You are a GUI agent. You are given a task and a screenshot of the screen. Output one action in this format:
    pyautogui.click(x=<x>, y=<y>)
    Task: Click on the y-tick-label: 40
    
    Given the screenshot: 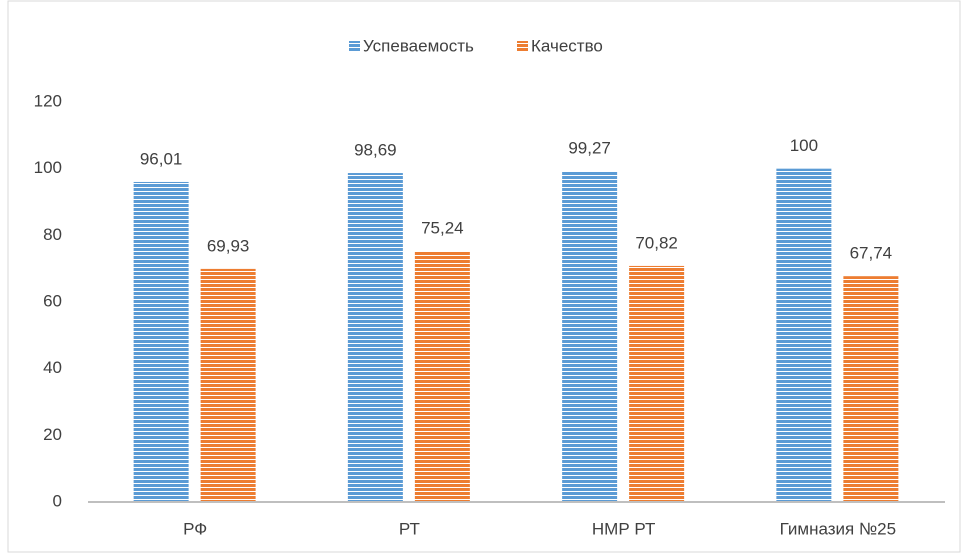 What is the action you would take?
    pyautogui.click(x=52, y=367)
    